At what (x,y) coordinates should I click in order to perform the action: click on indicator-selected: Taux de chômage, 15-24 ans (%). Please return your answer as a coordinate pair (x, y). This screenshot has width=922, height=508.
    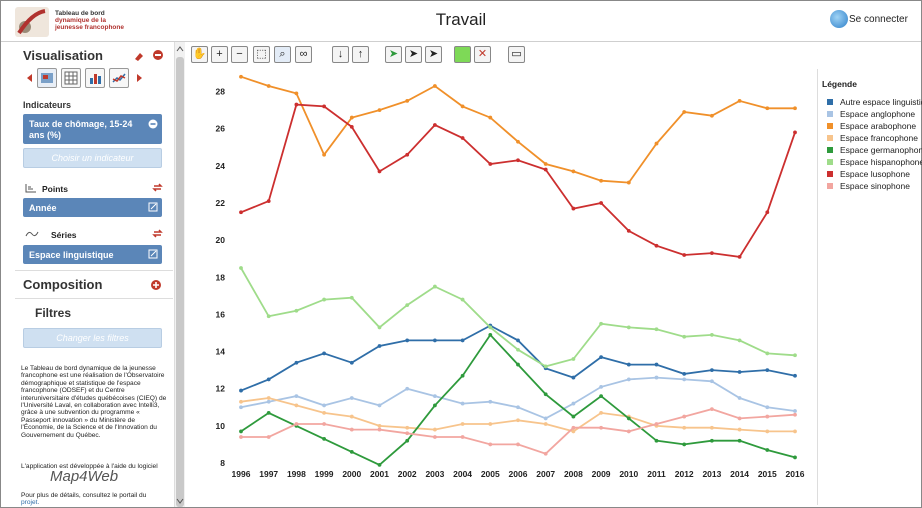
    Looking at the image, I should click on (92, 129).